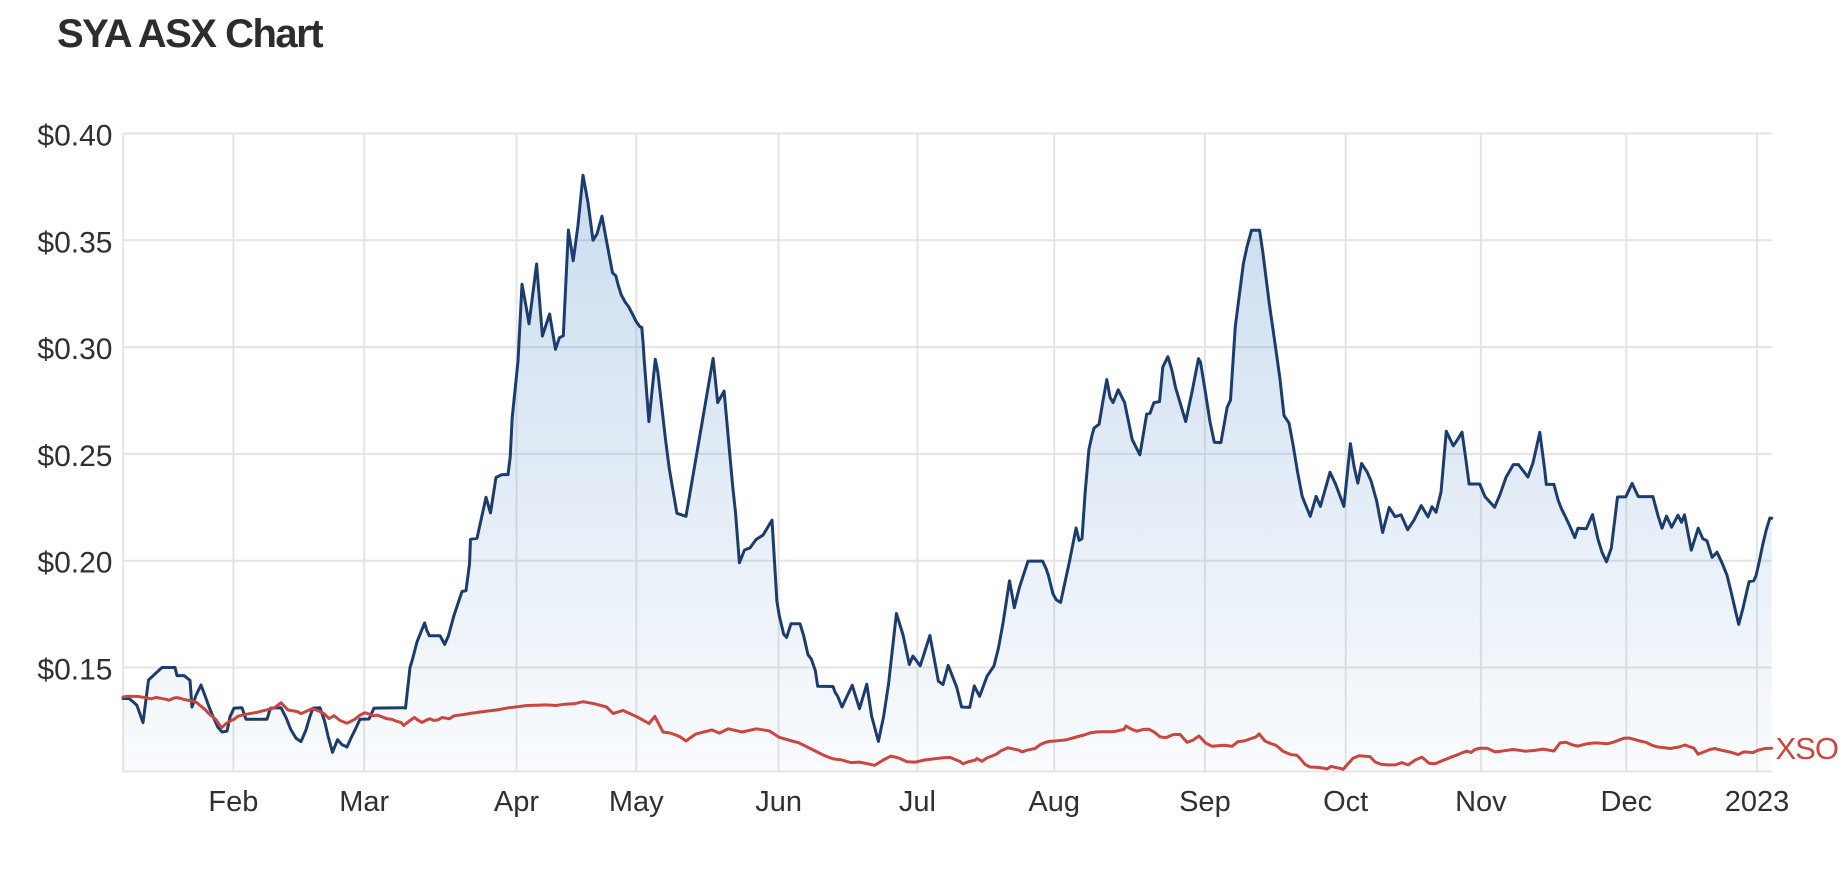  What do you see at coordinates (1345, 802) in the screenshot?
I see `svg-text: Oct` at bounding box center [1345, 802].